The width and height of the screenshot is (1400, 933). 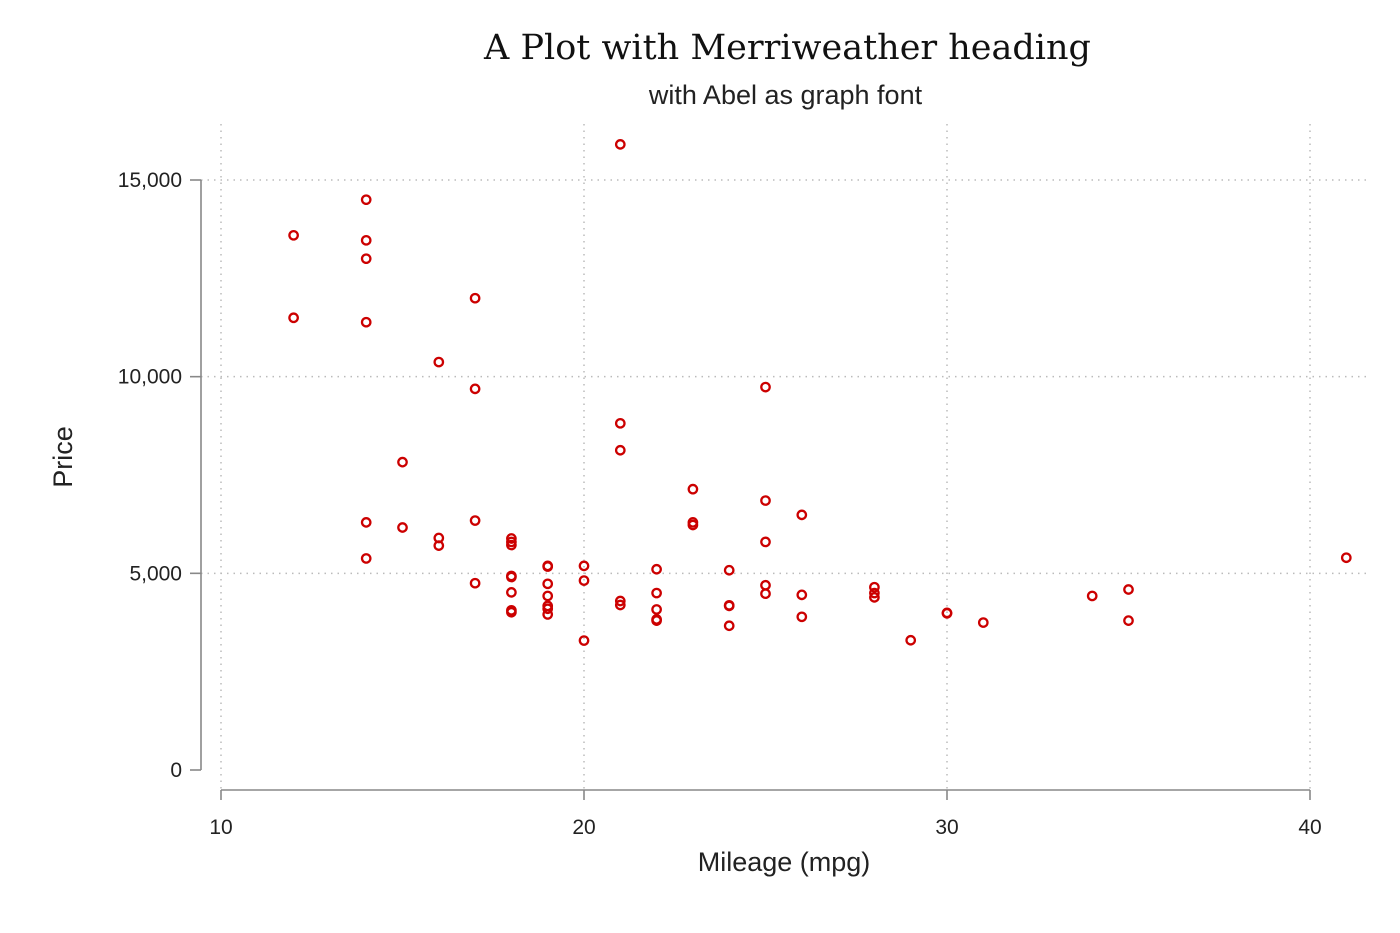 I want to click on x-tick-label: 30, so click(x=946, y=827).